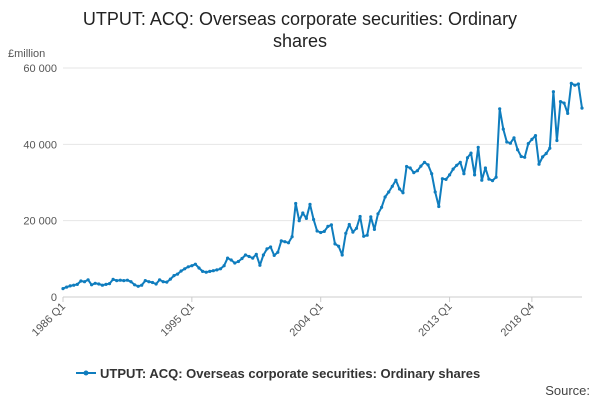 Image resolution: width=600 pixels, height=400 pixels. What do you see at coordinates (178, 320) in the screenshot?
I see `x-tick-label-1: 1995 Q1` at bounding box center [178, 320].